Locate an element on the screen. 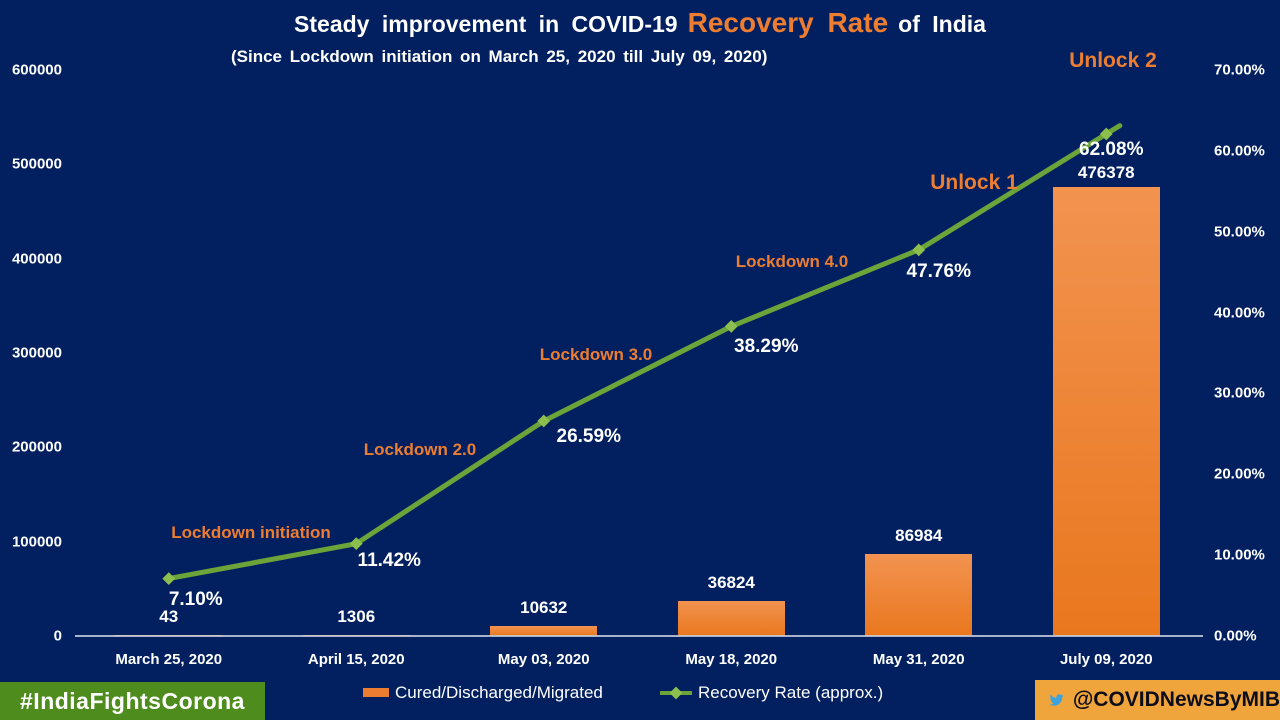 This screenshot has height=720, width=1280. twitter-bird-icon is located at coordinates (1056, 700).